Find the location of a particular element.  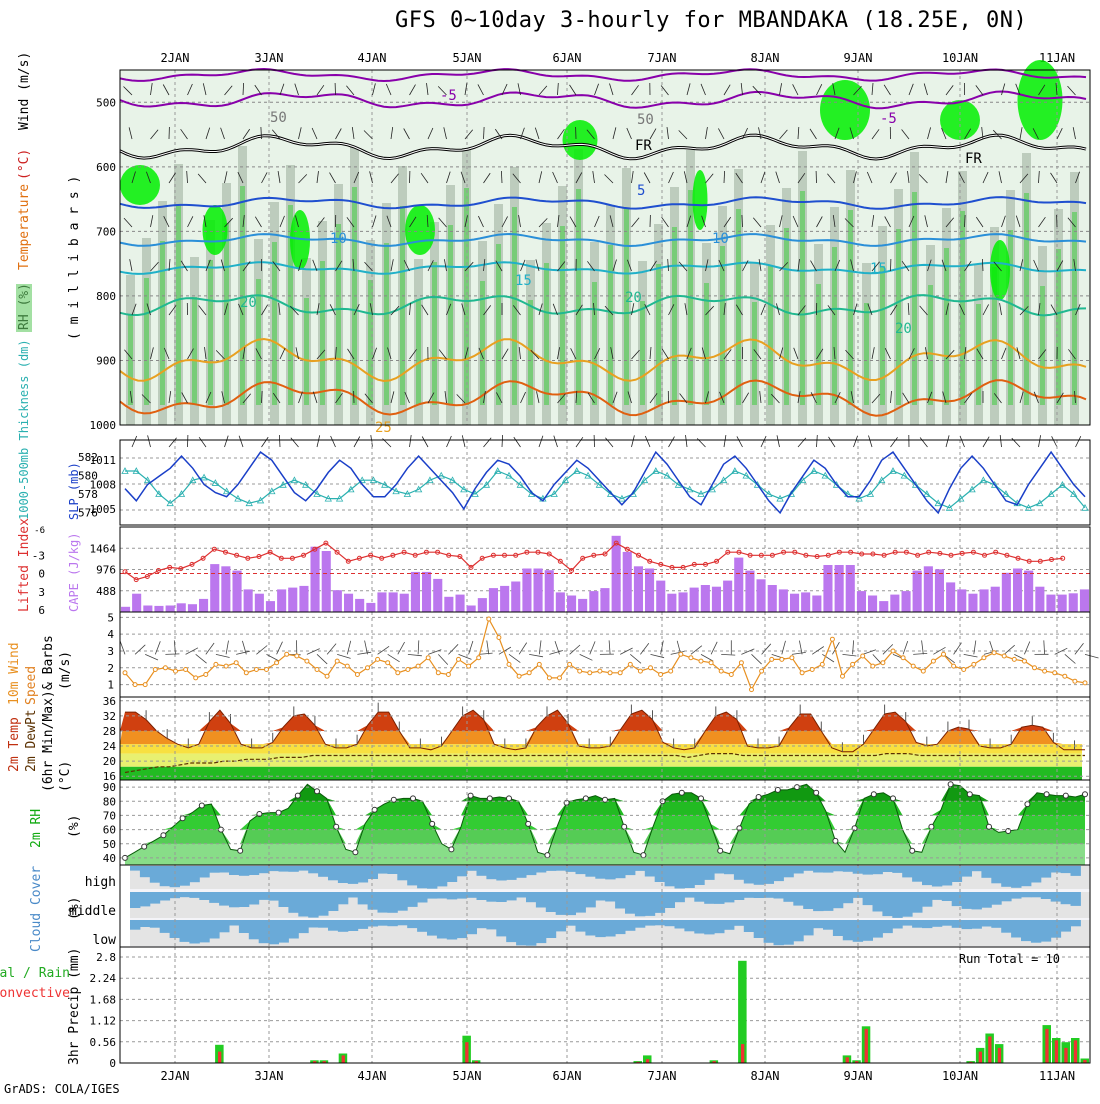

temp-tick: 20 is located at coordinates (109, 761).